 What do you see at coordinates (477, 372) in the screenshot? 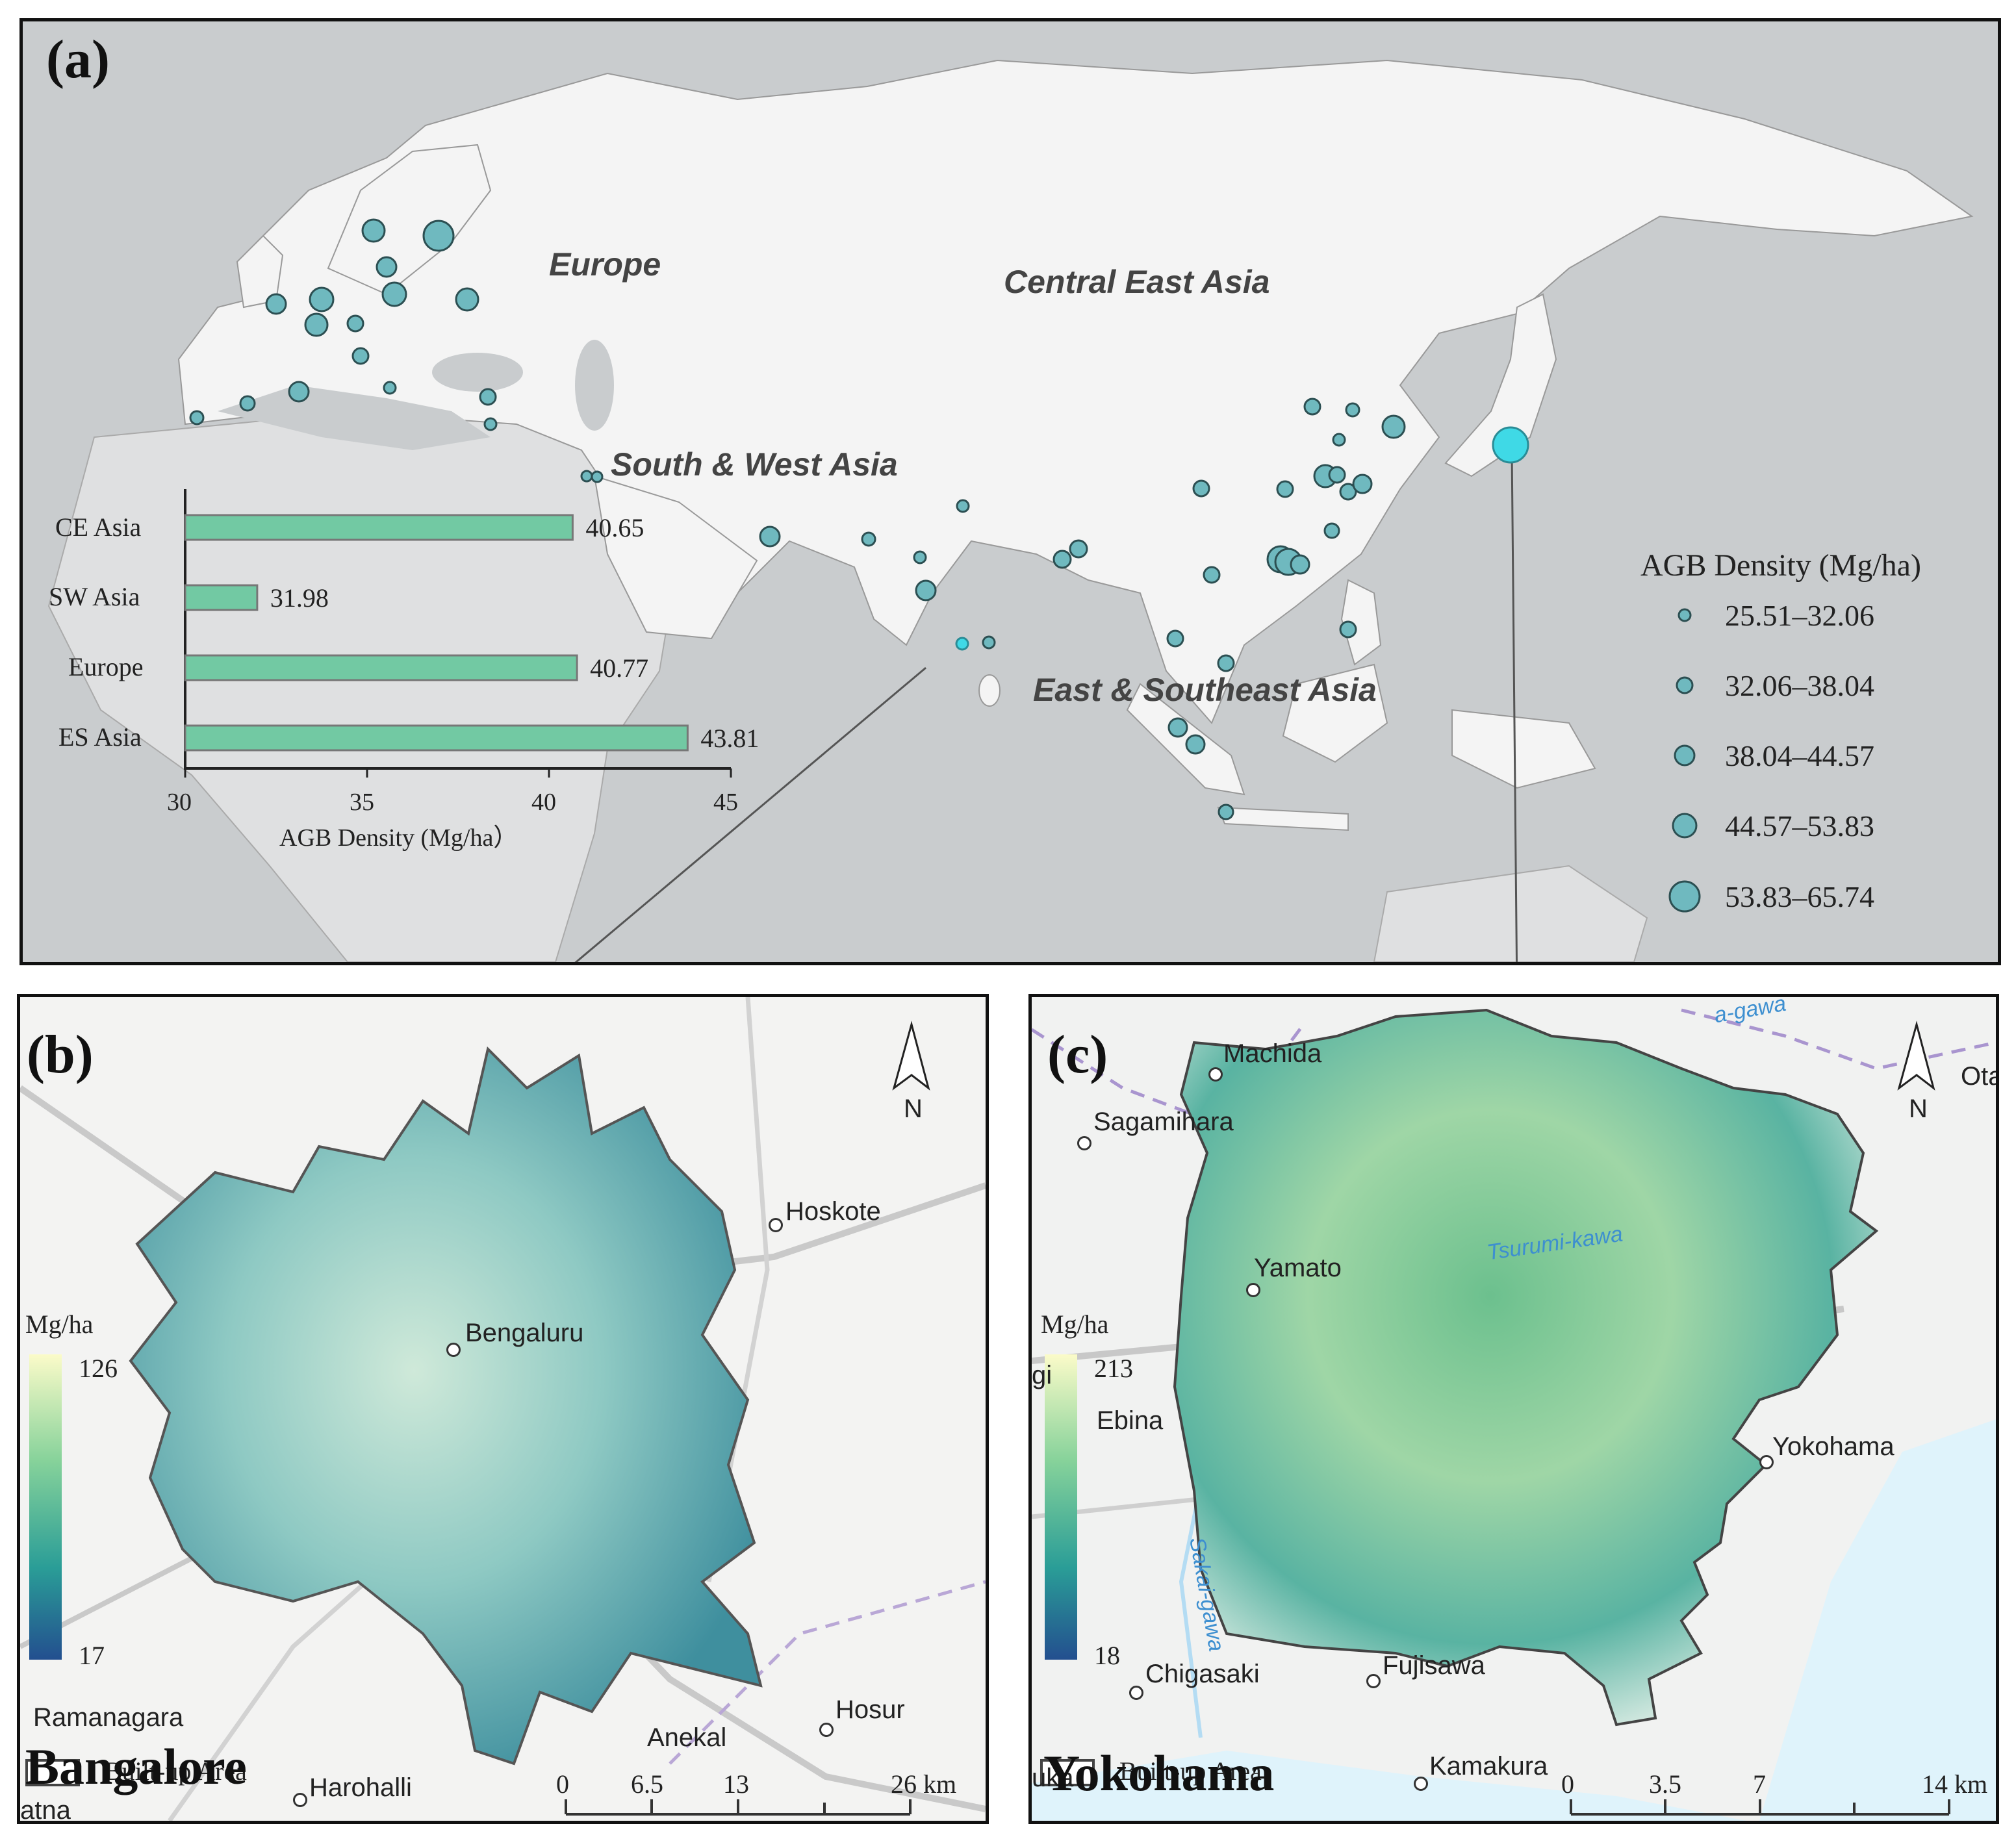
I see `black-sea` at bounding box center [477, 372].